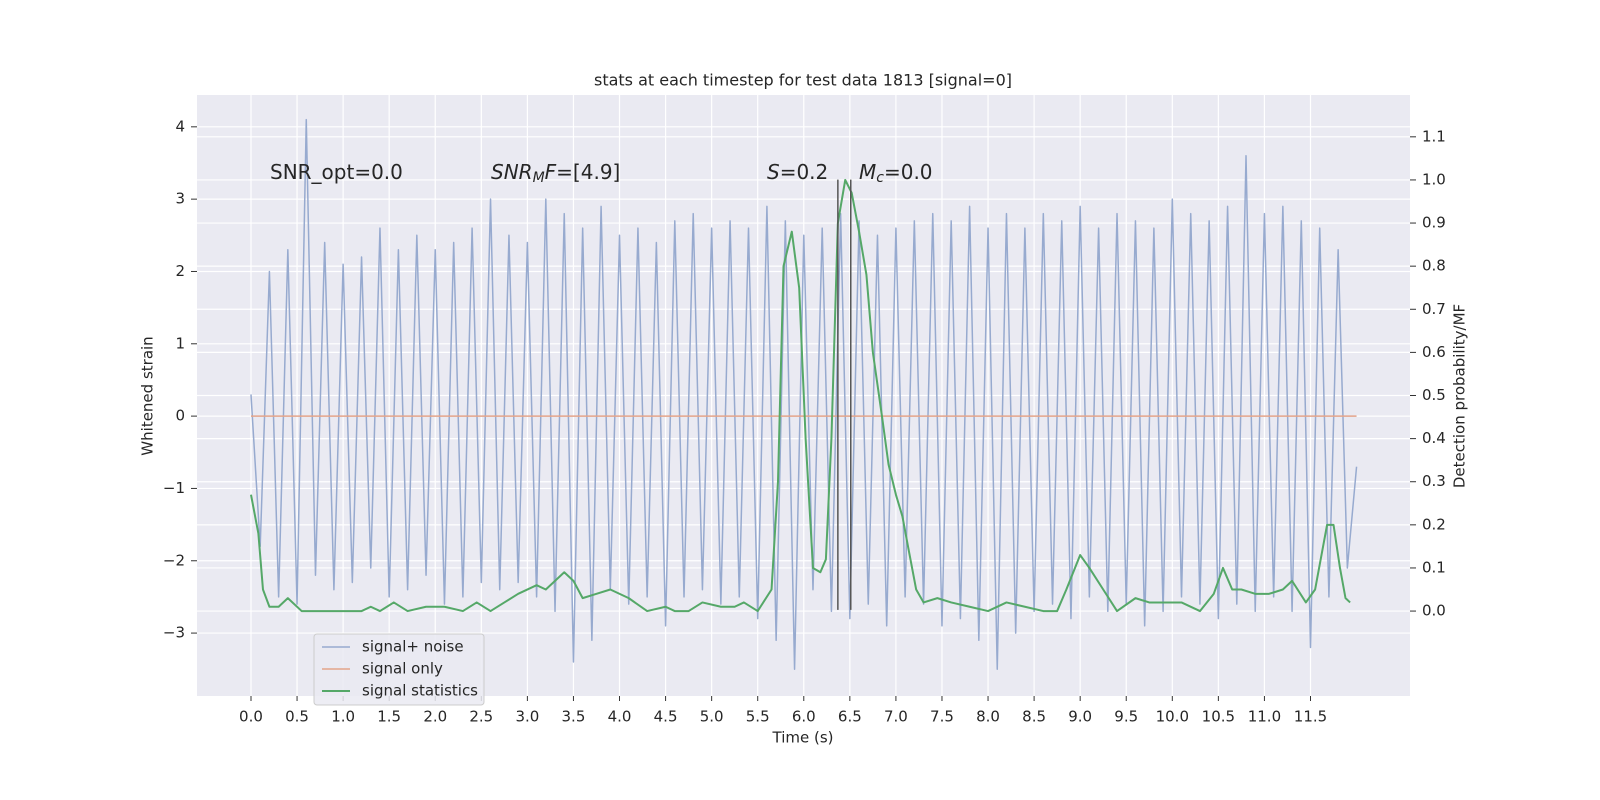  What do you see at coordinates (343, 717) in the screenshot?
I see `x-tick-label: 1.0` at bounding box center [343, 717].